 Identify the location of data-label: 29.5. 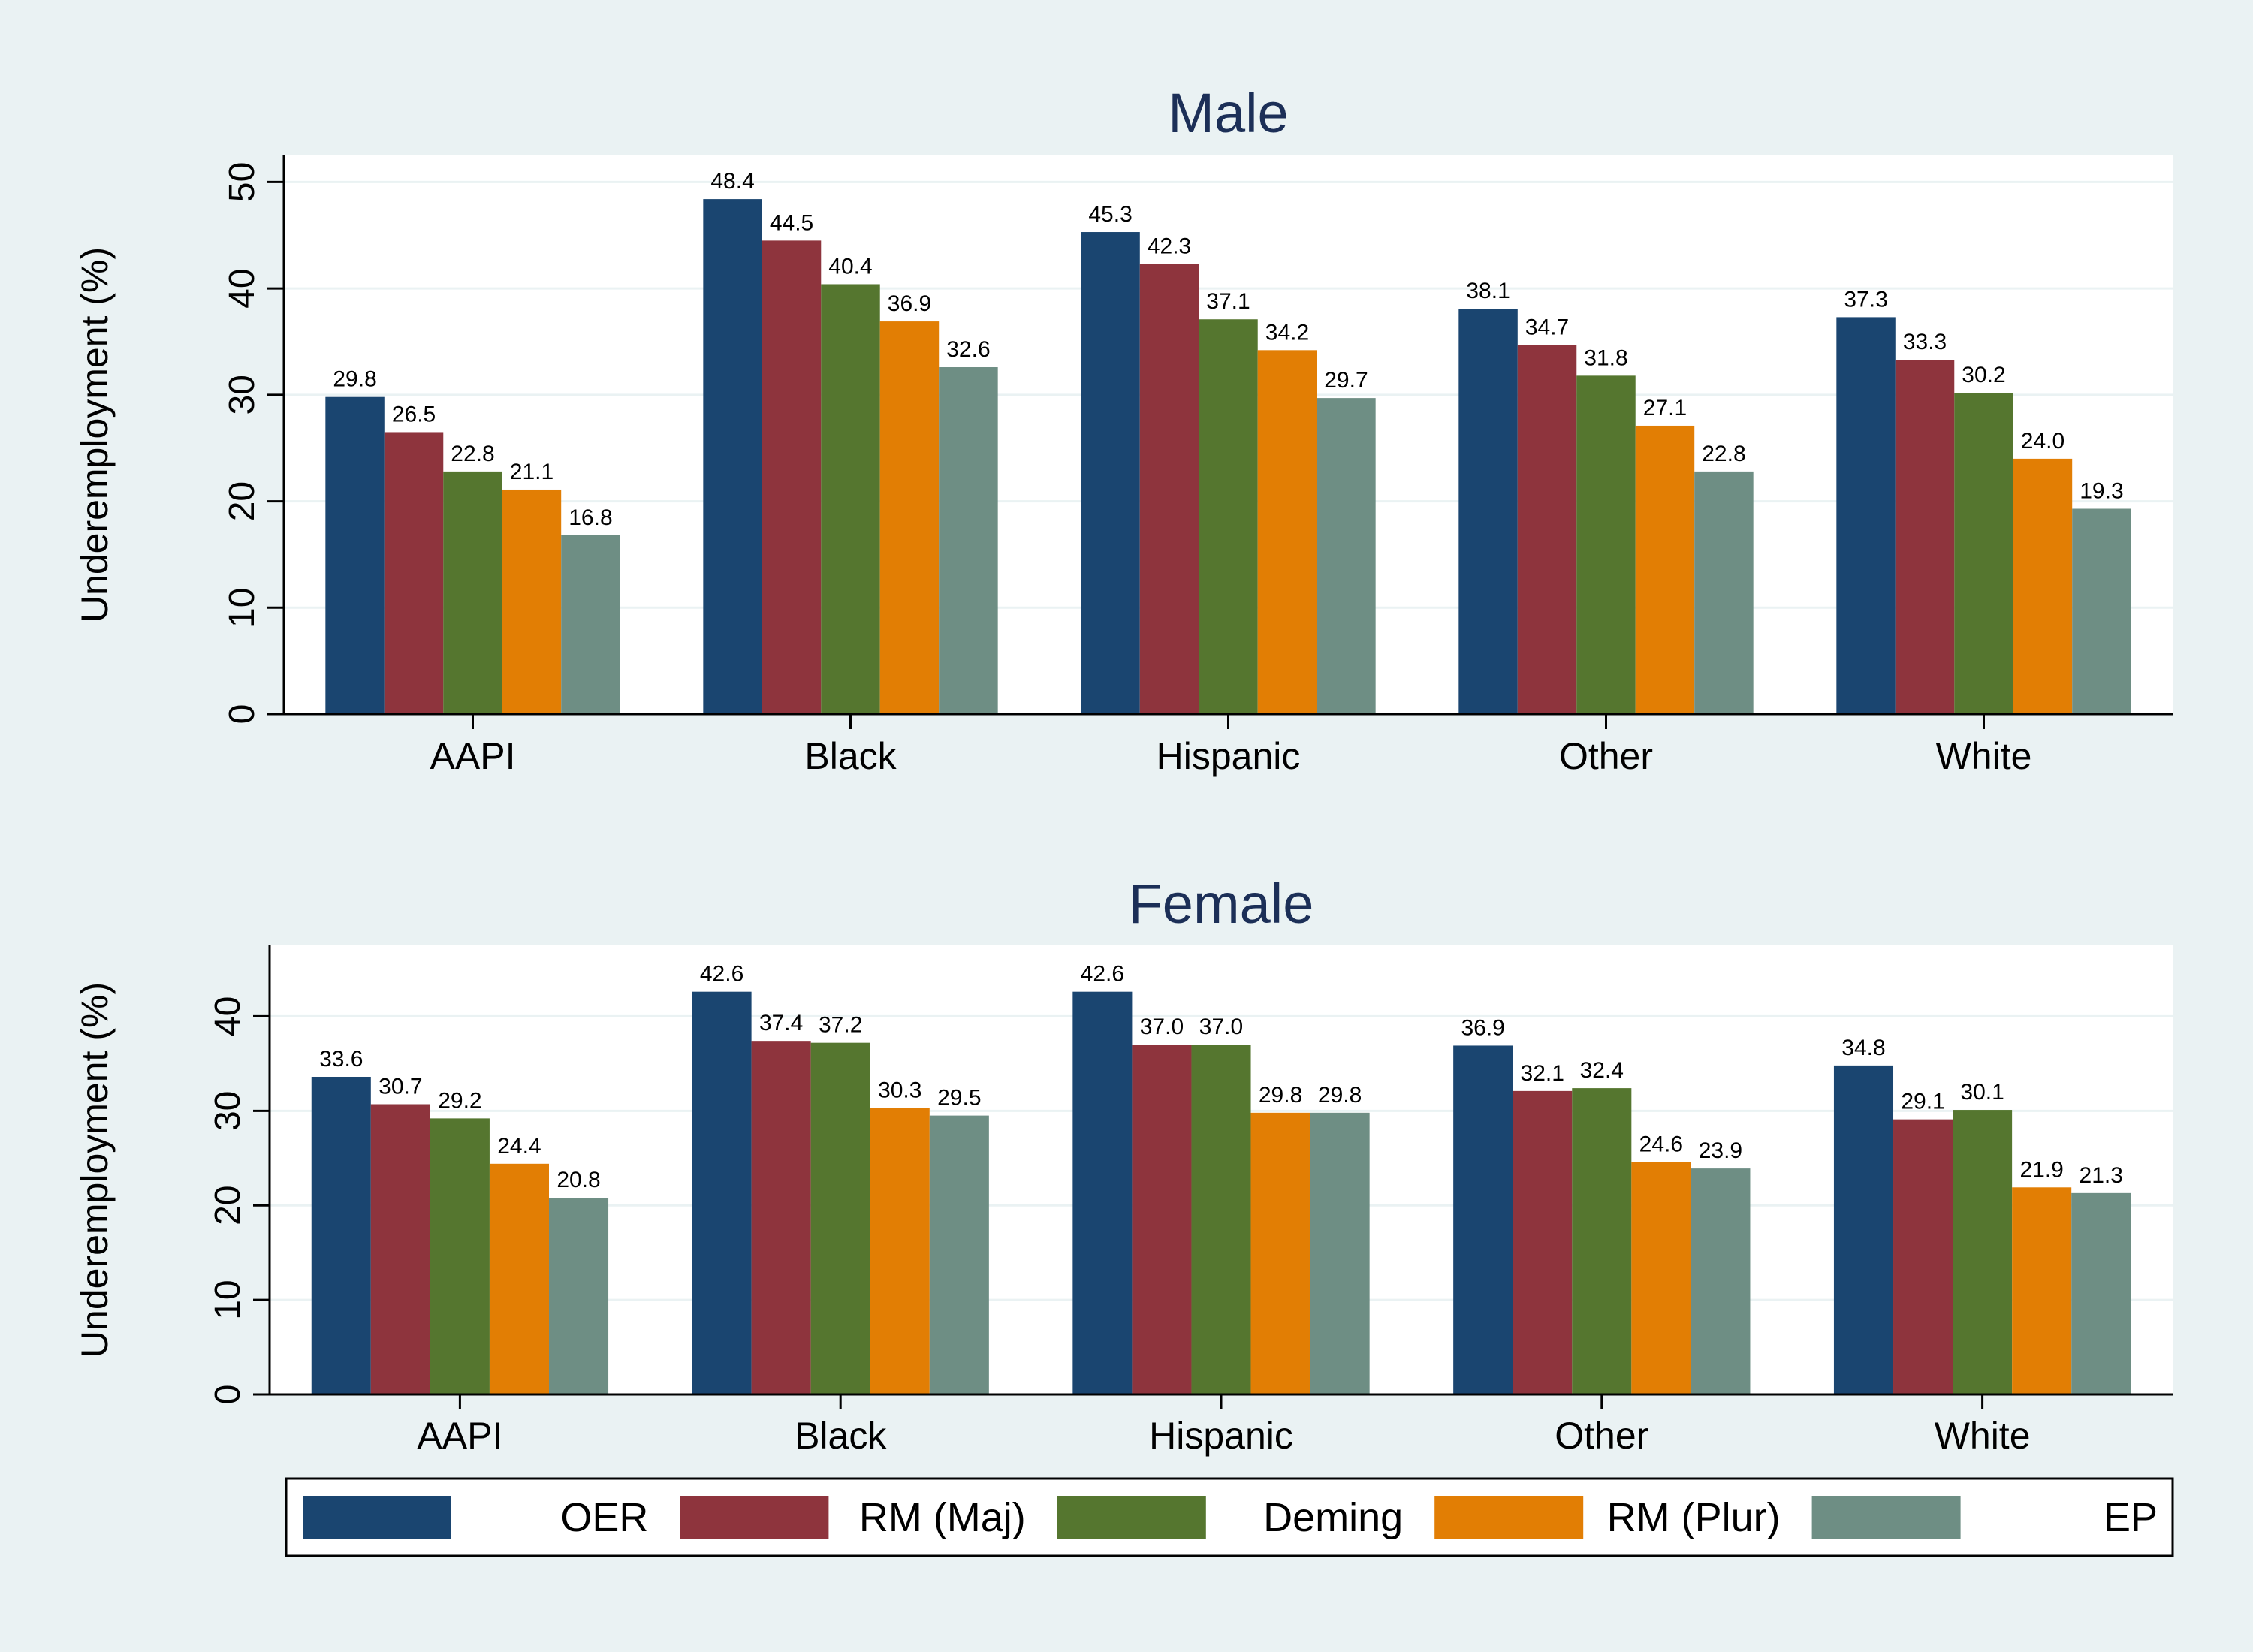
(959, 1098).